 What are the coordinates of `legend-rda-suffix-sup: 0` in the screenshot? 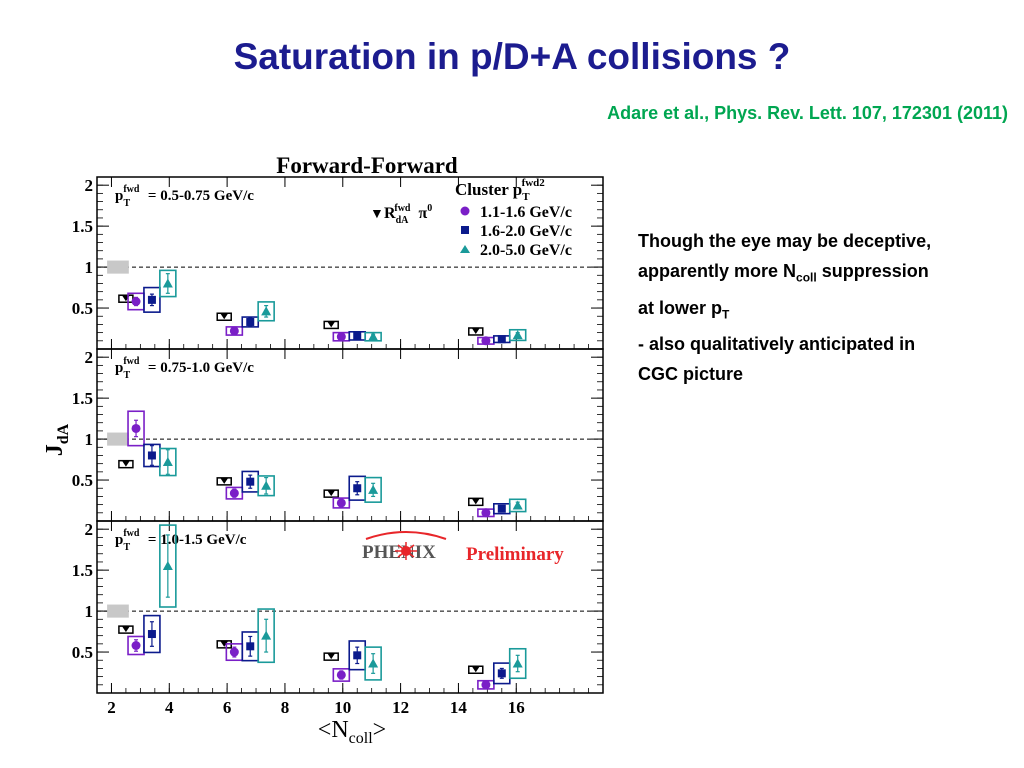 It's located at (429, 208).